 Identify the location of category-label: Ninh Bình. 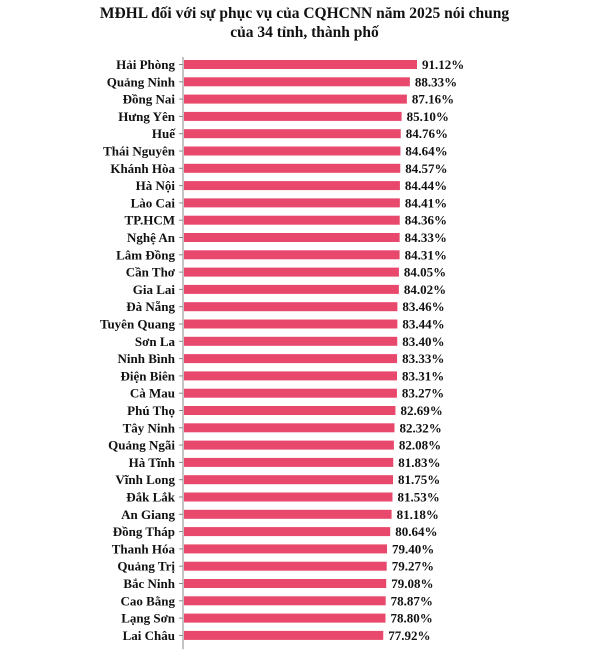
(147, 358).